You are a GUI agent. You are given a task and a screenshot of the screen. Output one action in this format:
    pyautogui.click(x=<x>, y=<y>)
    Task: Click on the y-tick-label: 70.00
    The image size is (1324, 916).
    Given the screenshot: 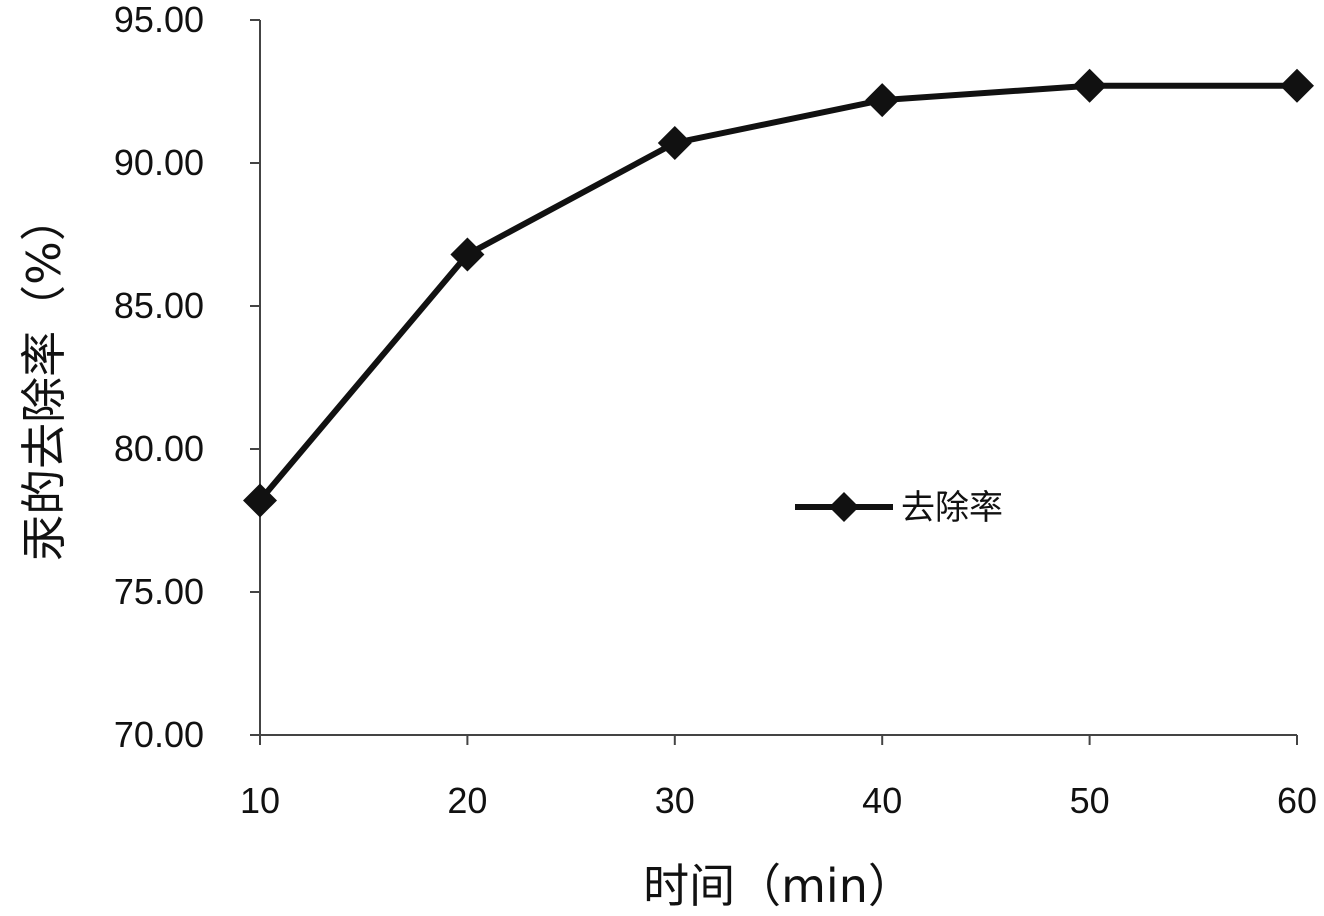 What is the action you would take?
    pyautogui.click(x=159, y=734)
    